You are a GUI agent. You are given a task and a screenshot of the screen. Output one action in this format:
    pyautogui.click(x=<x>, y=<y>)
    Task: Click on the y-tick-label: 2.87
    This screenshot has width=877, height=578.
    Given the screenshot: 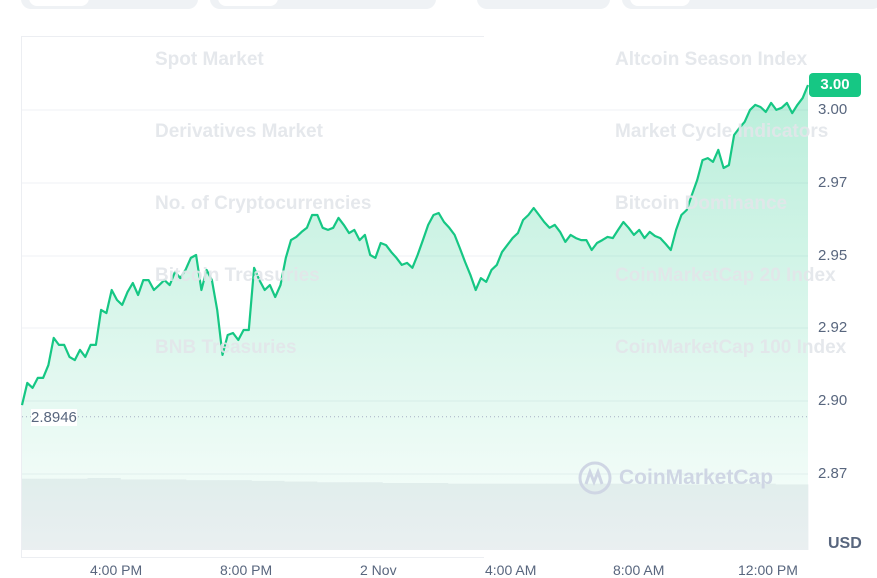 What is the action you would take?
    pyautogui.click(x=833, y=473)
    